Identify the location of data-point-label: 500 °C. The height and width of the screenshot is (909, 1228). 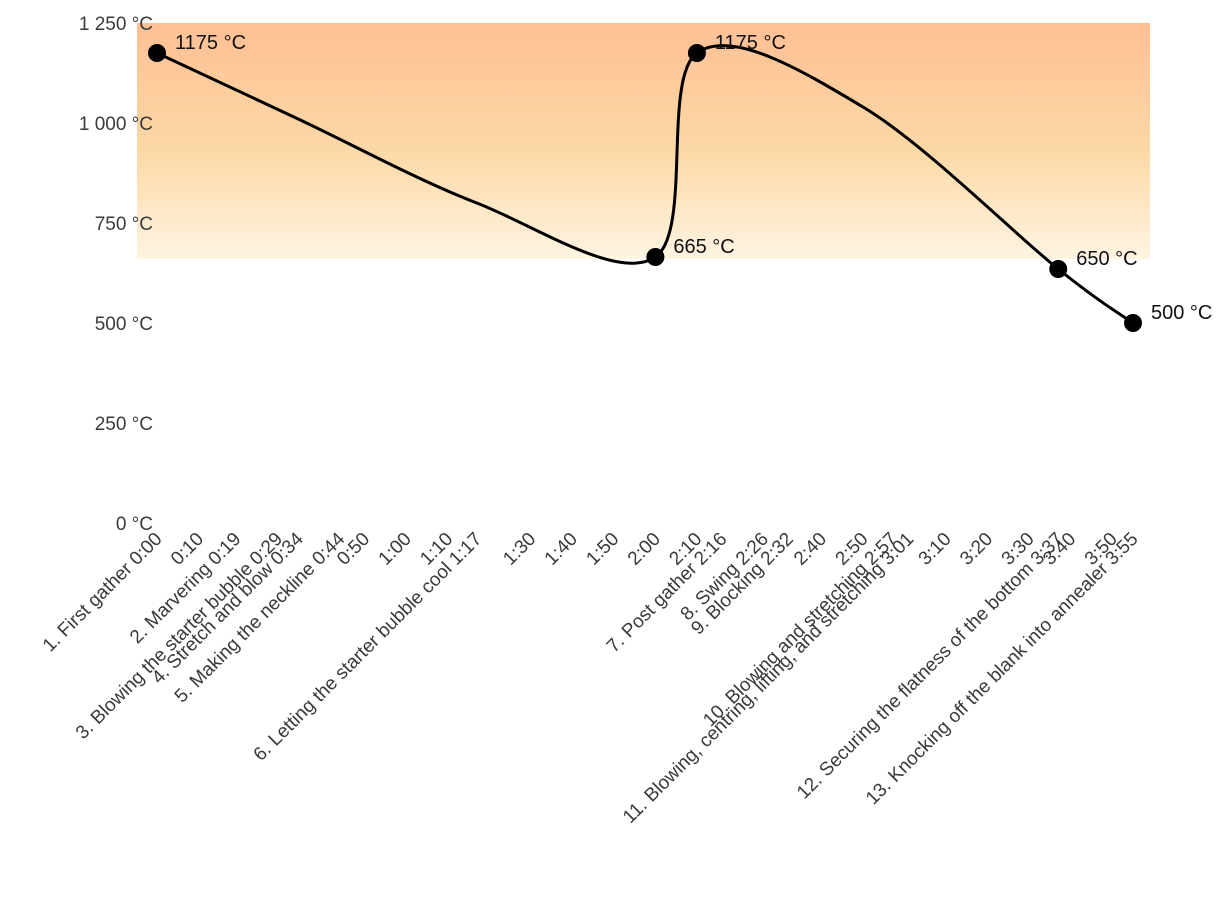
(1181, 313).